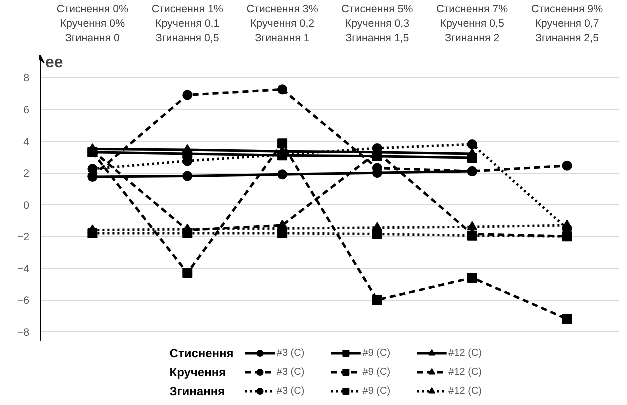  I want to click on x-tick-label: Стиснення 0% Кручення 0% Згинання 0, so click(93, 24).